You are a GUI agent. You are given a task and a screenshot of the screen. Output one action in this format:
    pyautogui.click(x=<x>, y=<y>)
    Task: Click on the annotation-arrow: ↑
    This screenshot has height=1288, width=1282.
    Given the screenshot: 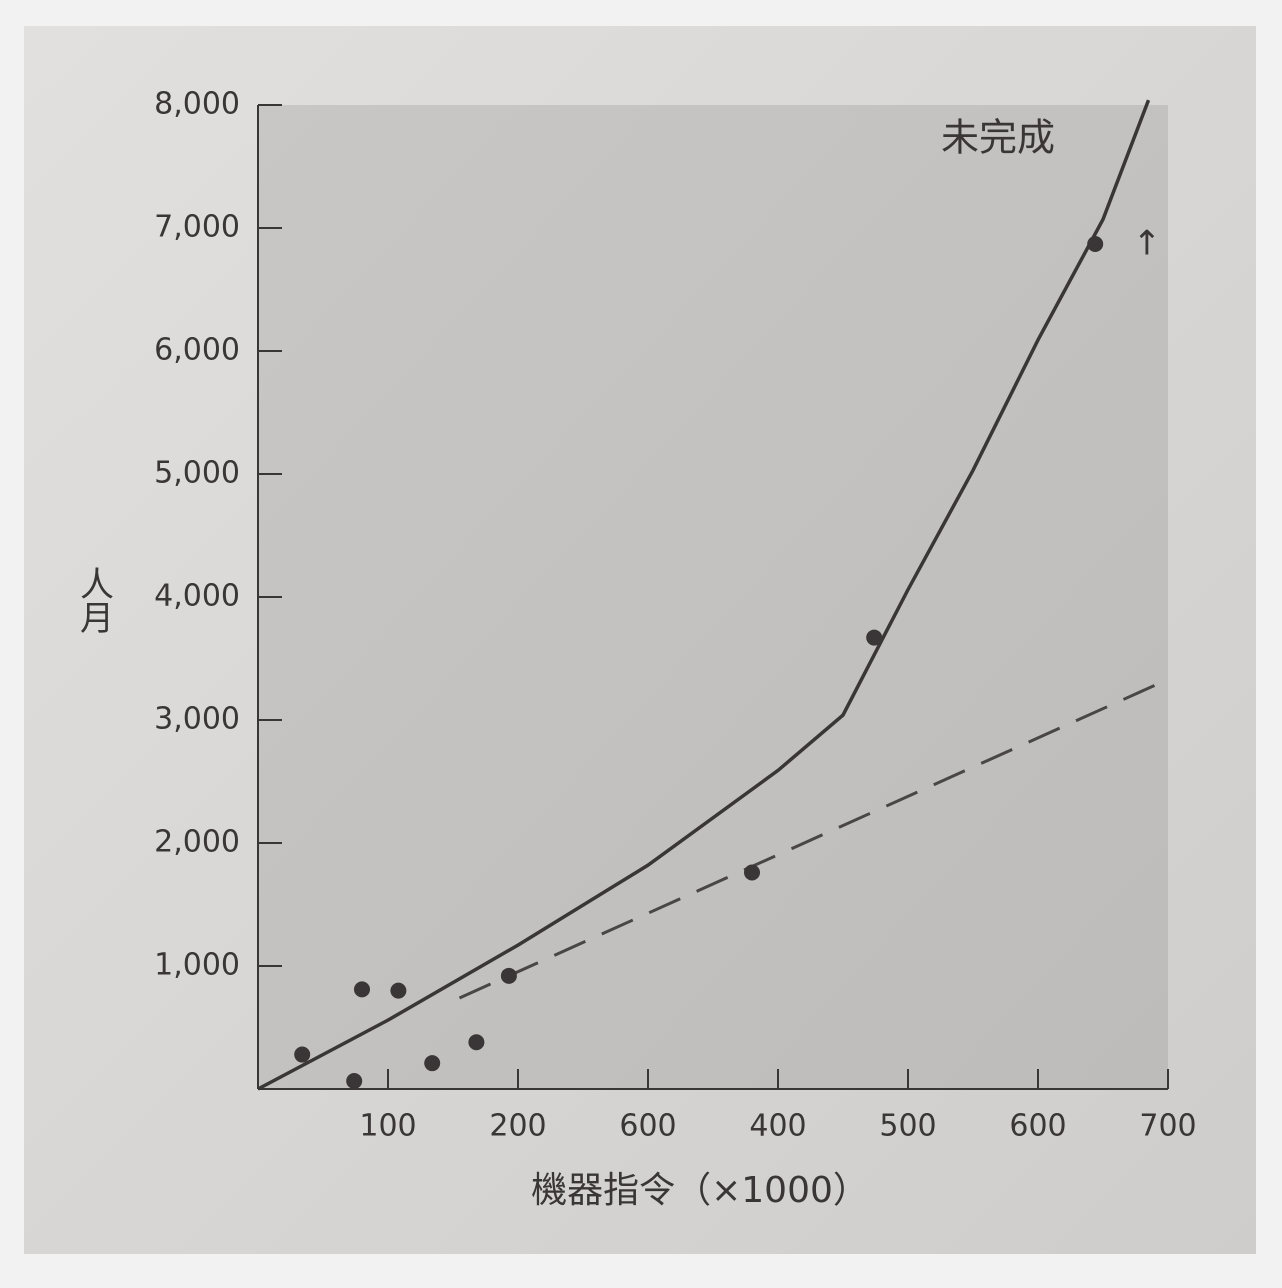 What is the action you would take?
    pyautogui.click(x=1147, y=244)
    